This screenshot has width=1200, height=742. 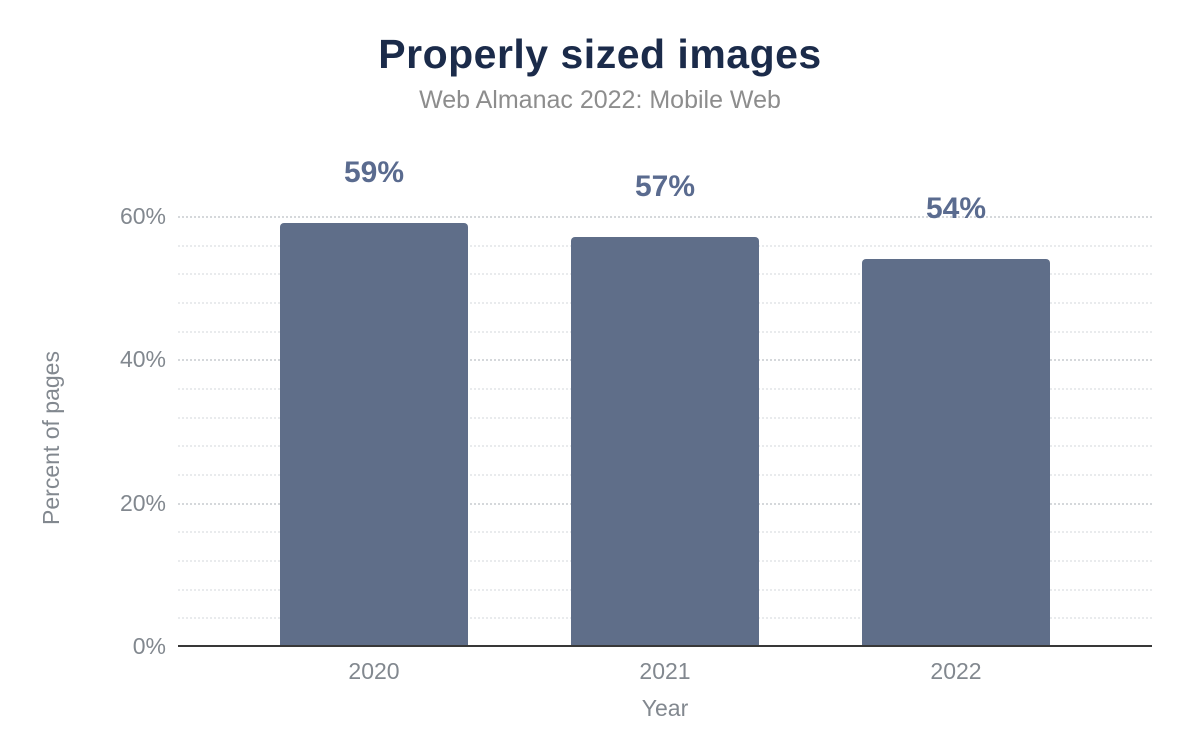 What do you see at coordinates (374, 434) in the screenshot?
I see `bar-2020` at bounding box center [374, 434].